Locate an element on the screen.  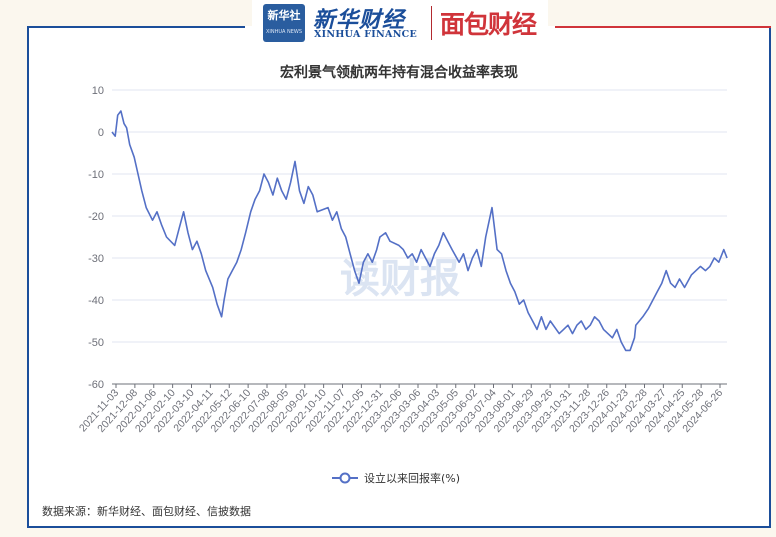
xinhua-seal-cn: 新华社 is located at coordinates (284, 15).